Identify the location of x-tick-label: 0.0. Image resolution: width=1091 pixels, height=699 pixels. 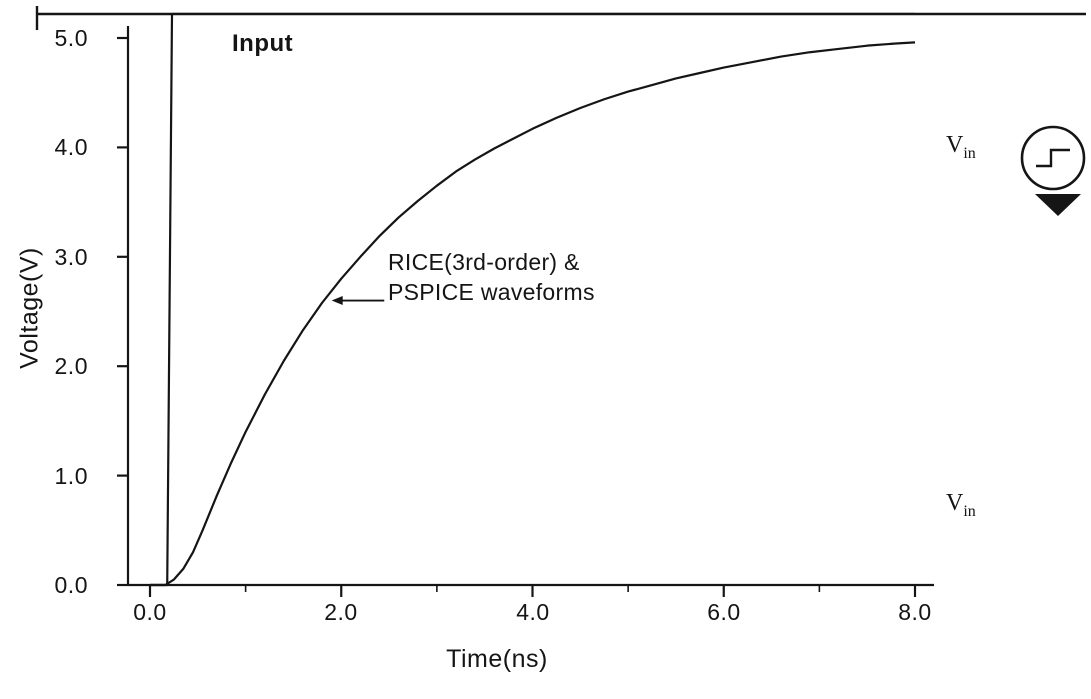
(150, 612).